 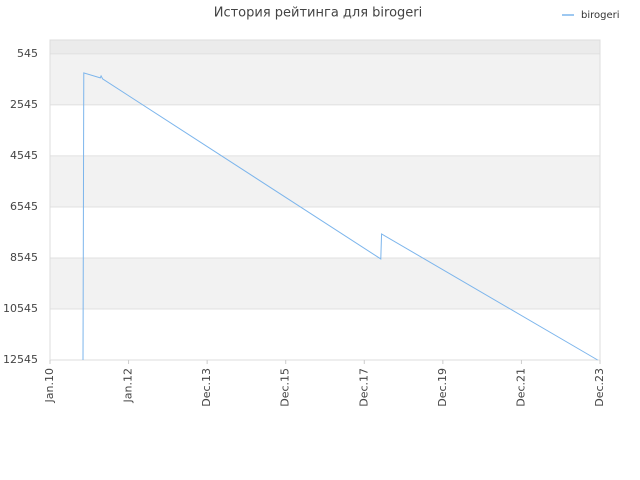 What do you see at coordinates (600, 15) in the screenshot?
I see `legend-label: birogeri` at bounding box center [600, 15].